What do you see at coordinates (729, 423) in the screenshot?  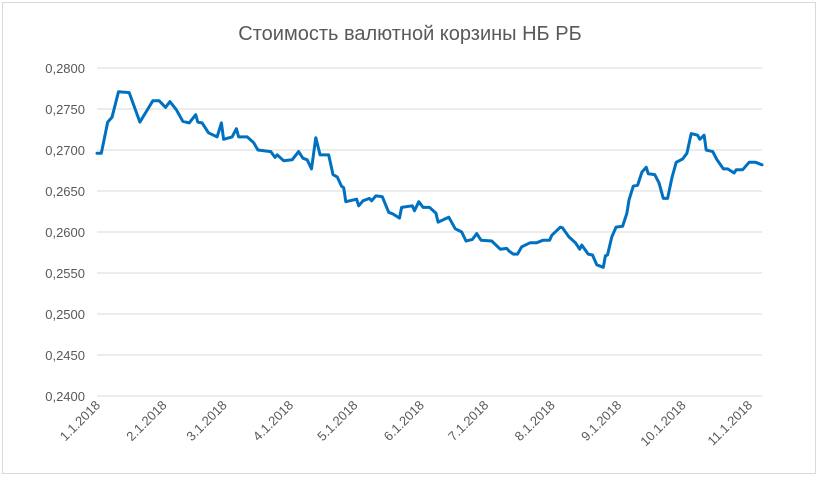 I see `x-tick-label: 11.1.2018` at bounding box center [729, 423].